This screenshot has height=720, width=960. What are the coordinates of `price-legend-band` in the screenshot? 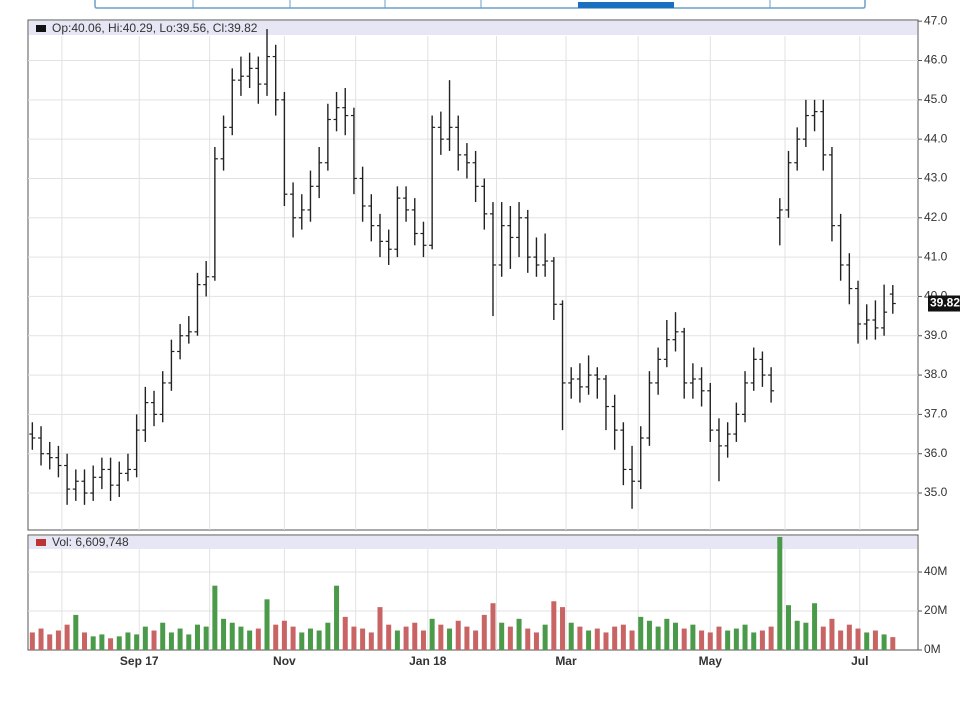 It's located at (473, 28).